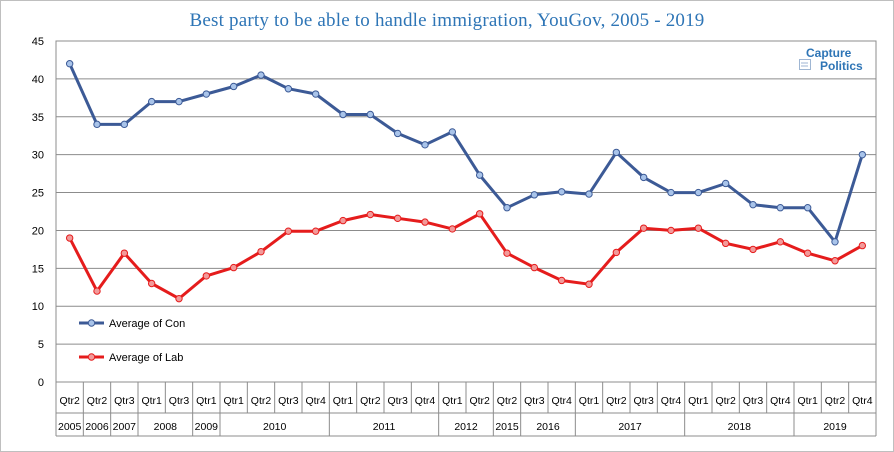 Image resolution: width=894 pixels, height=452 pixels. I want to click on legend-swatch-marker, so click(91, 323).